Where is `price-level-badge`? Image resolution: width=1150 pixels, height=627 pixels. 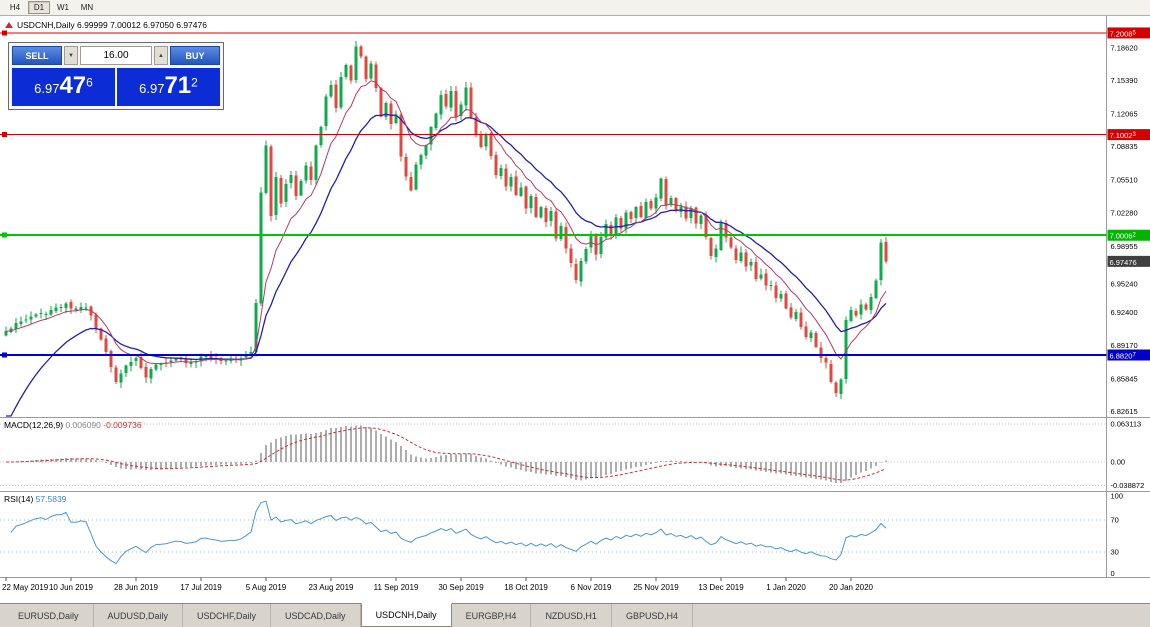
price-level-badge is located at coordinates (1128, 33).